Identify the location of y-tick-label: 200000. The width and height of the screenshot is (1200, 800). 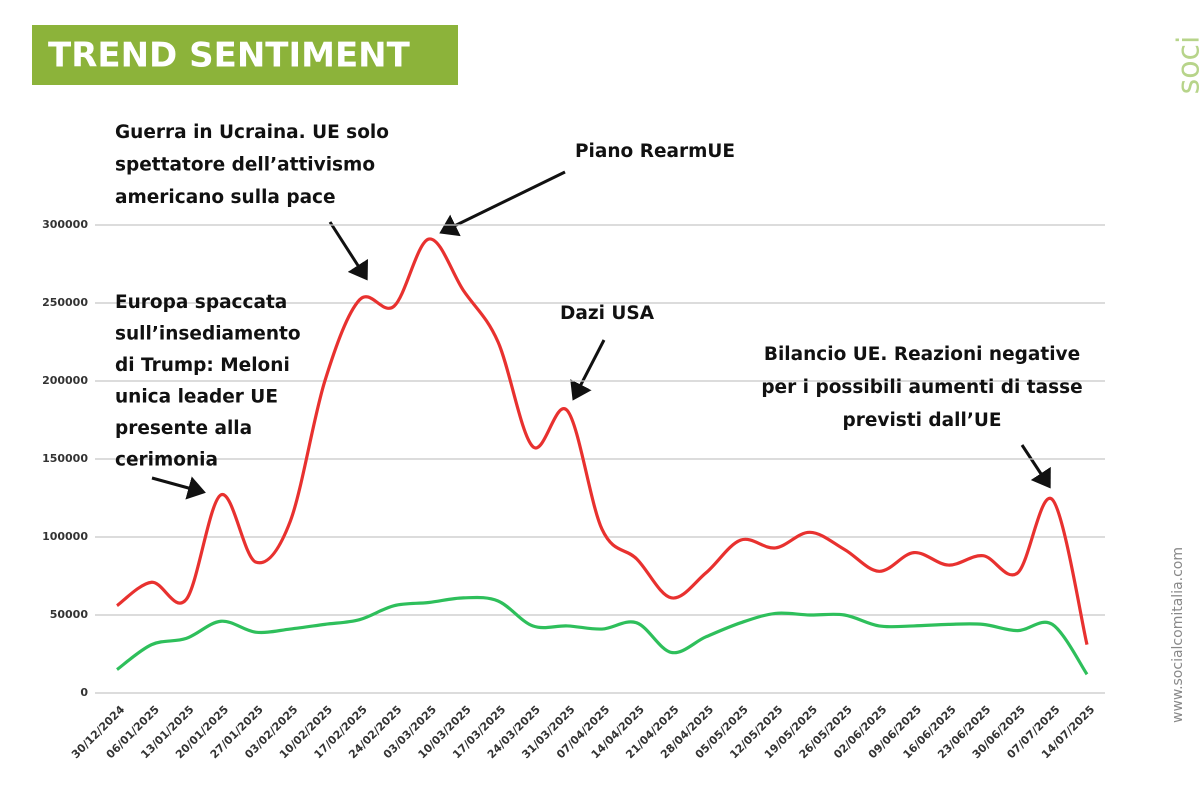
(65, 380).